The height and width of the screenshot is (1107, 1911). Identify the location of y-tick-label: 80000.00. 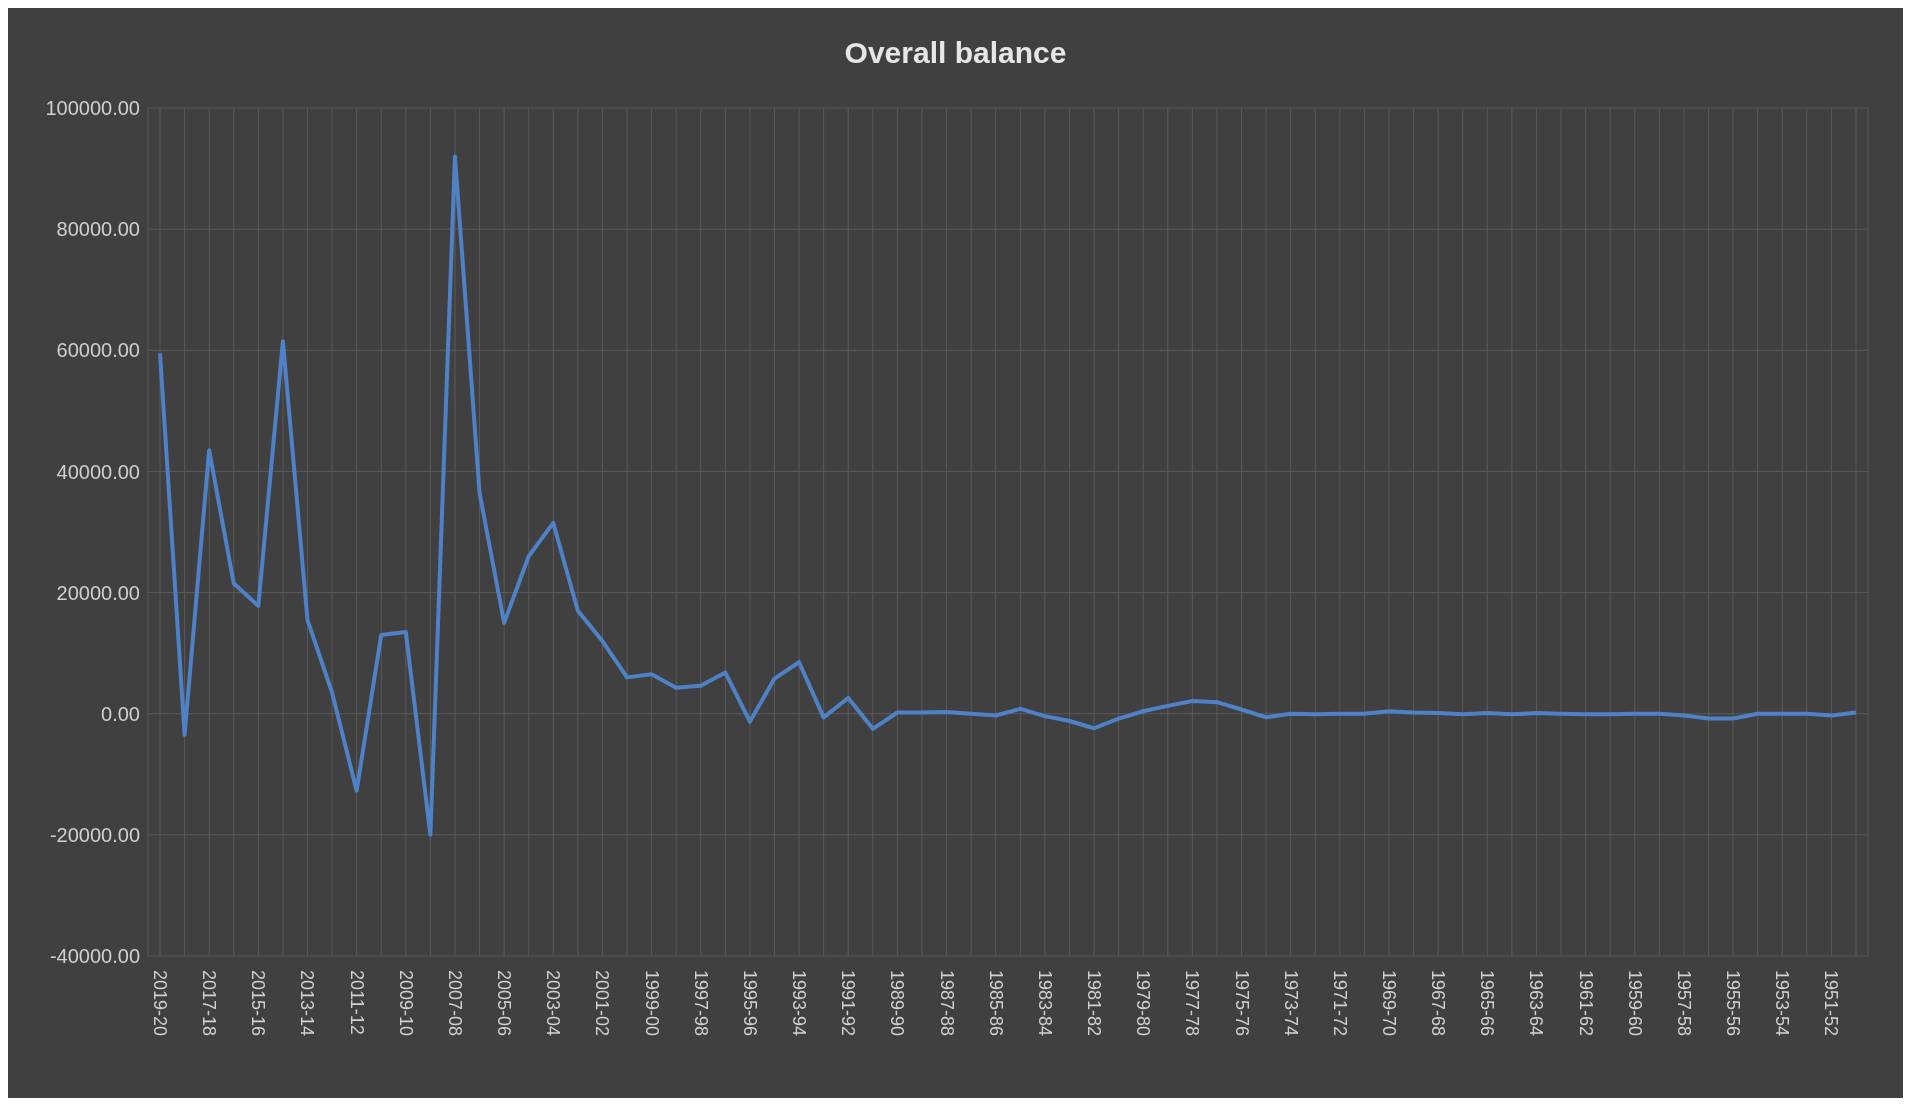
(98, 229).